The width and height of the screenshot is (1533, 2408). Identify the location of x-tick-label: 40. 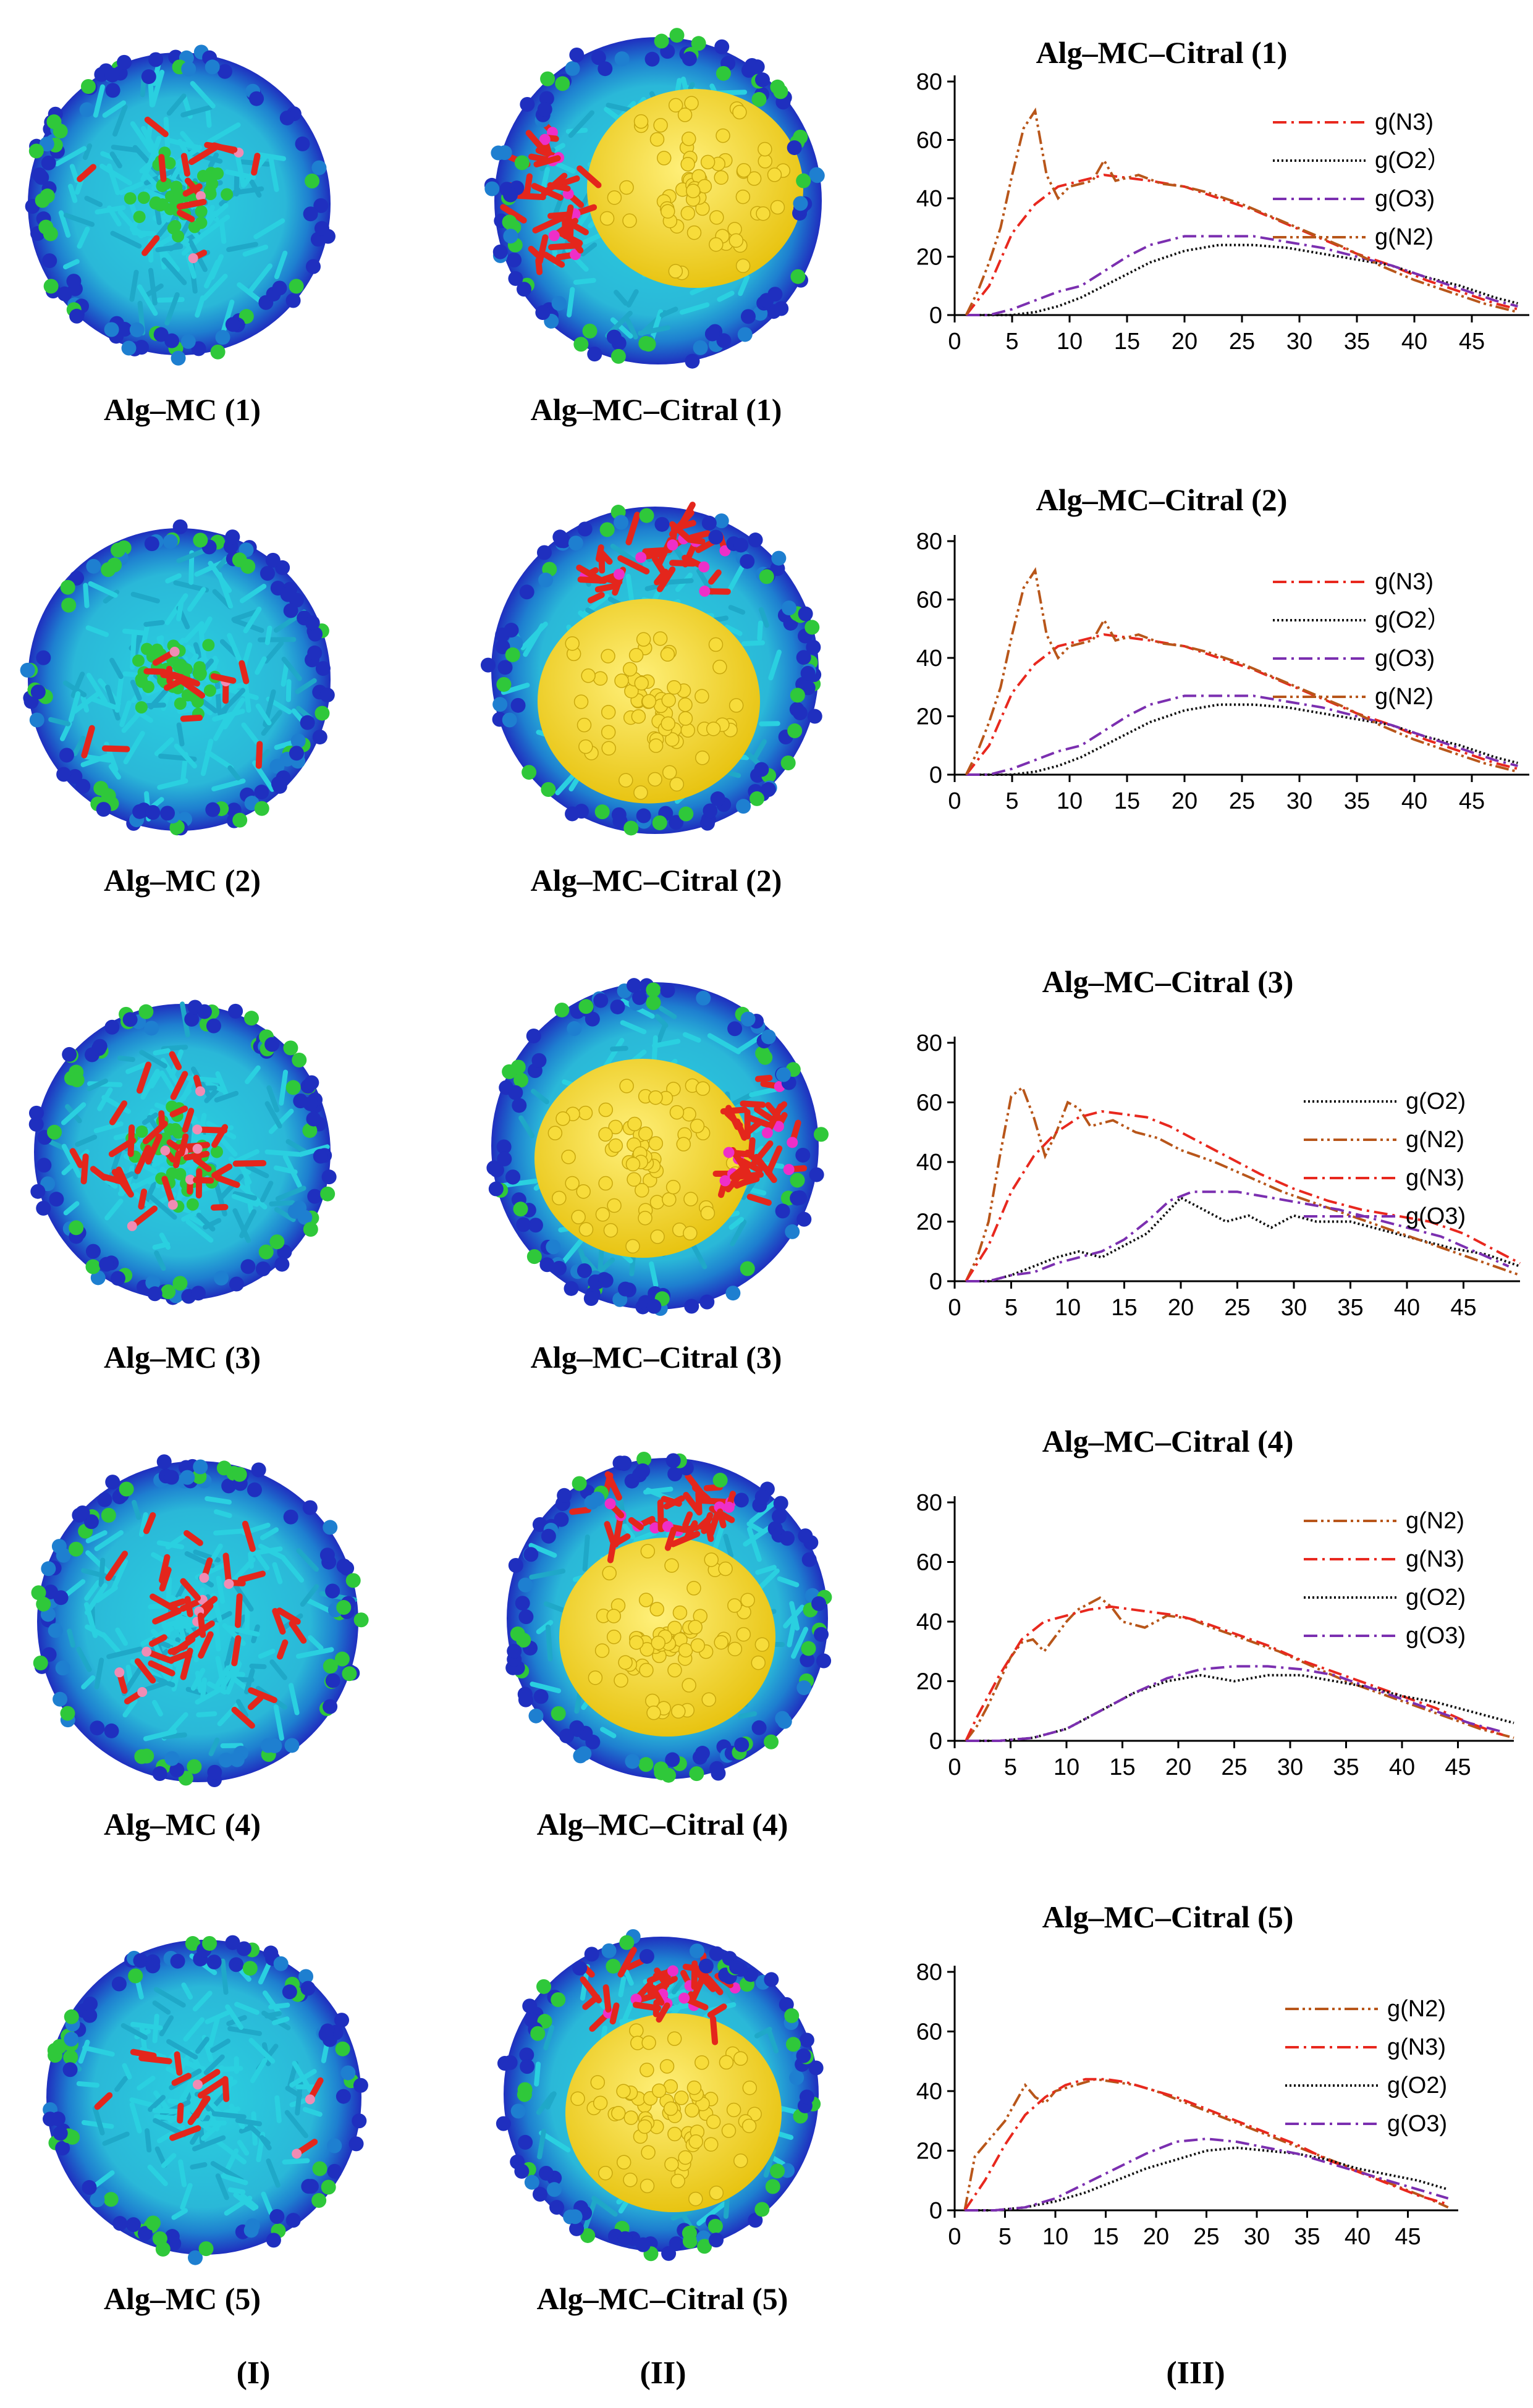
(1357, 2237).